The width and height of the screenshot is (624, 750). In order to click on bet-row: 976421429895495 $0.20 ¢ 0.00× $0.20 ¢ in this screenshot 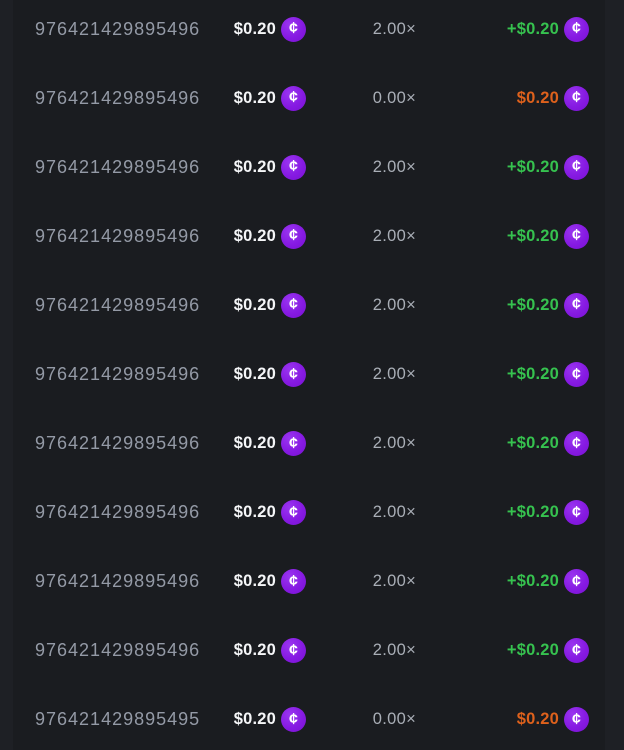, I will do `click(309, 717)`.